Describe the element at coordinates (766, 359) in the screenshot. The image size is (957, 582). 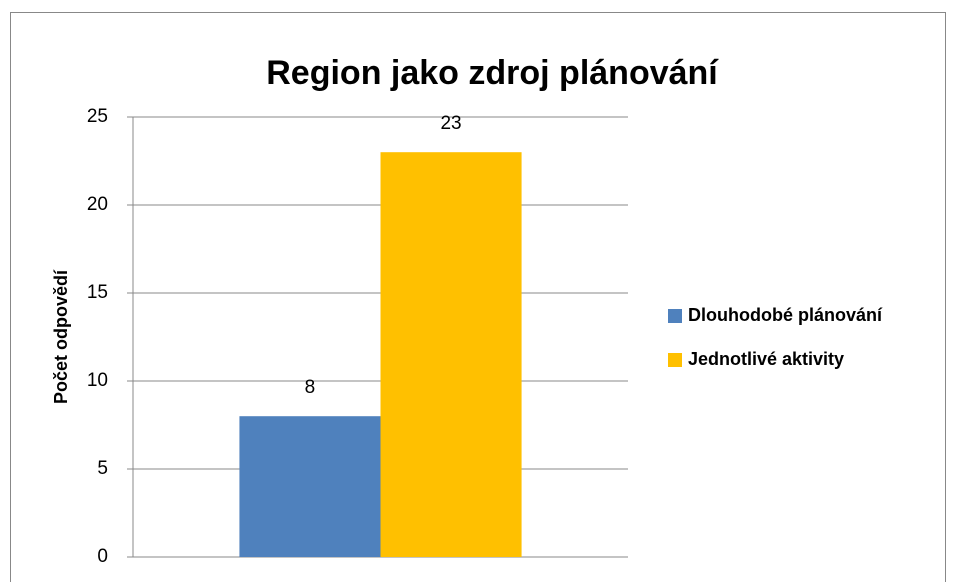
I see `legend-label: Jednotlivé aktivity` at that location.